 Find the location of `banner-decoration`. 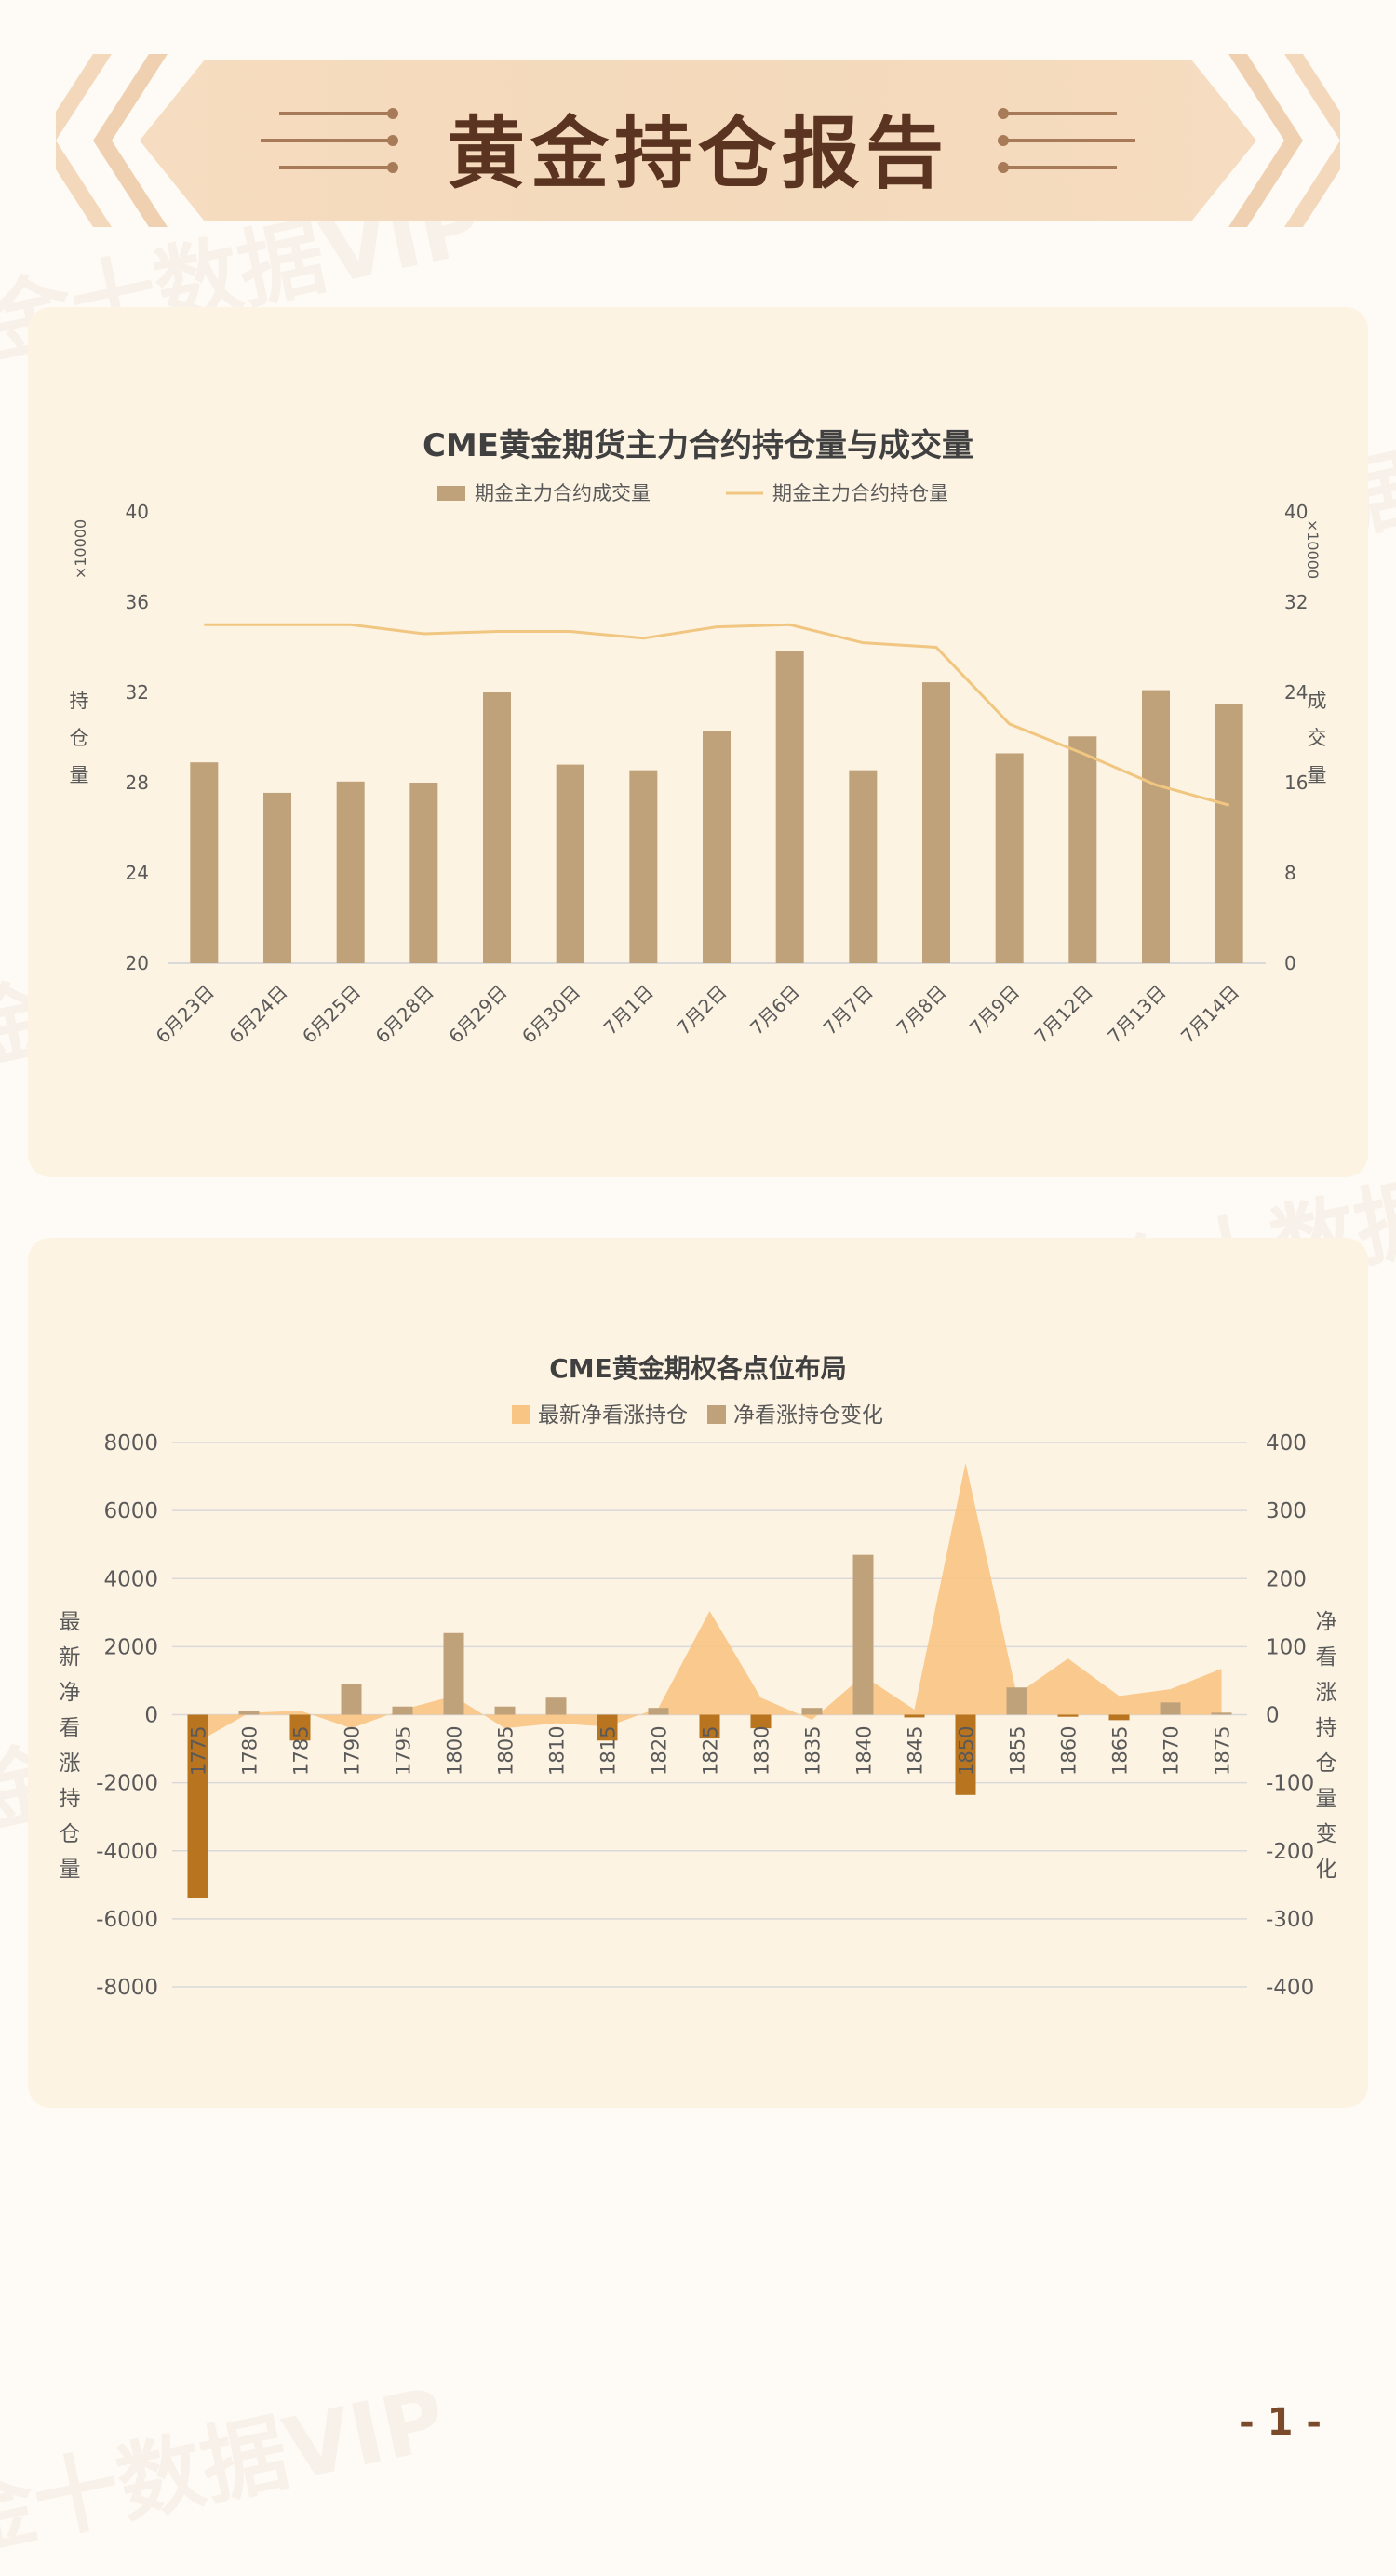

banner-decoration is located at coordinates (698, 140).